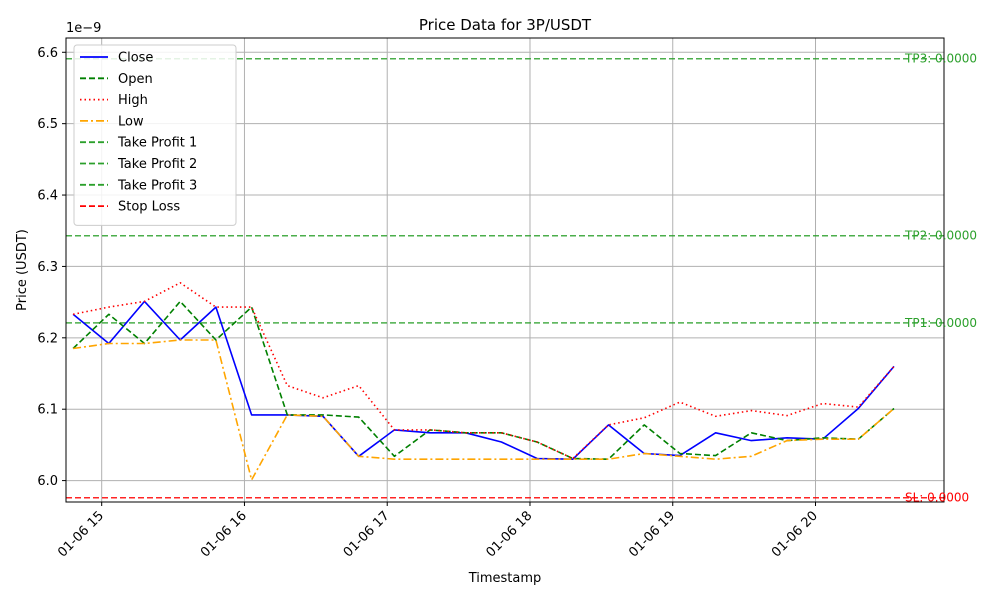 Image resolution: width=1000 pixels, height=604 pixels. What do you see at coordinates (135, 79) in the screenshot?
I see `legend-label: Open` at bounding box center [135, 79].